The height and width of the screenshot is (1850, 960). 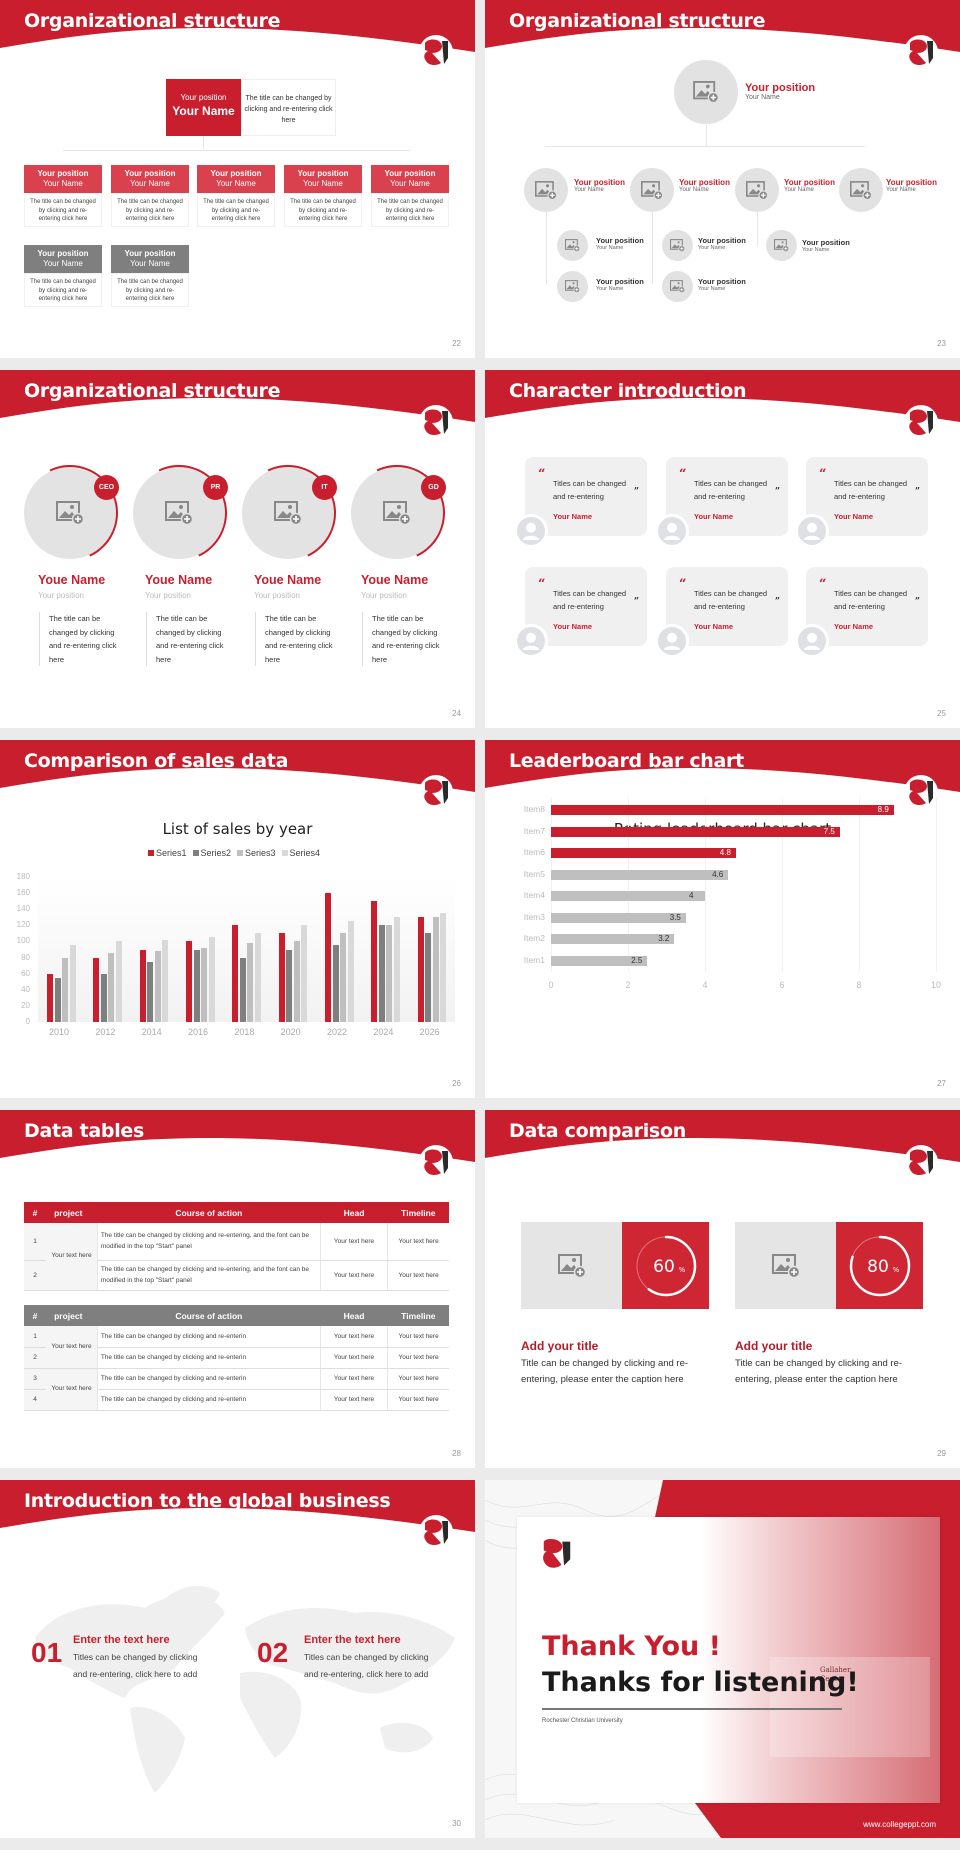 I want to click on university-logo-icon, so click(x=436, y=422).